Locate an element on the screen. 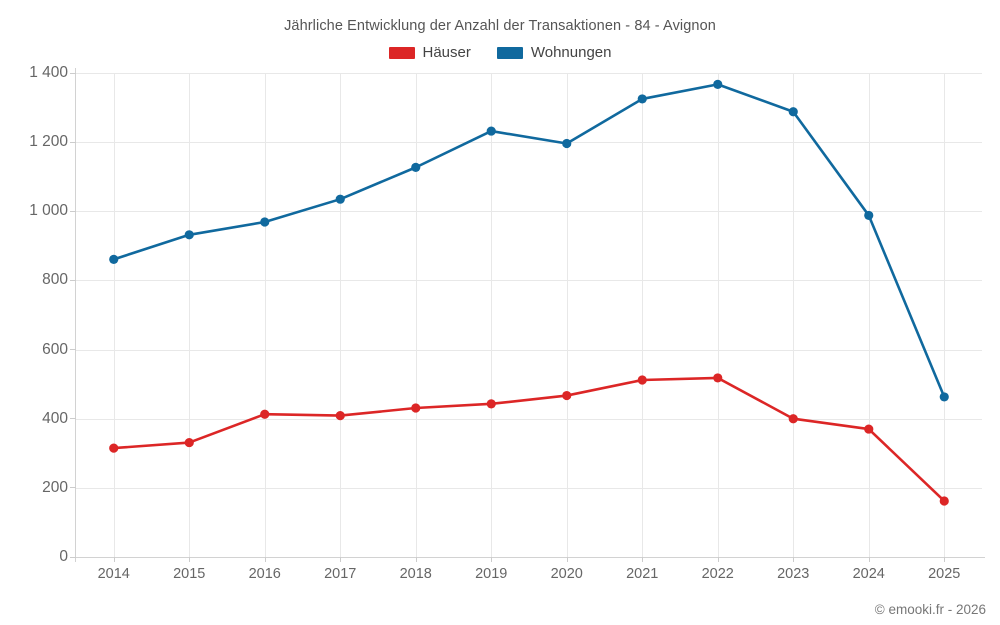 The width and height of the screenshot is (1000, 625). y-axis-tick-label: 1 200 is located at coordinates (48, 142).